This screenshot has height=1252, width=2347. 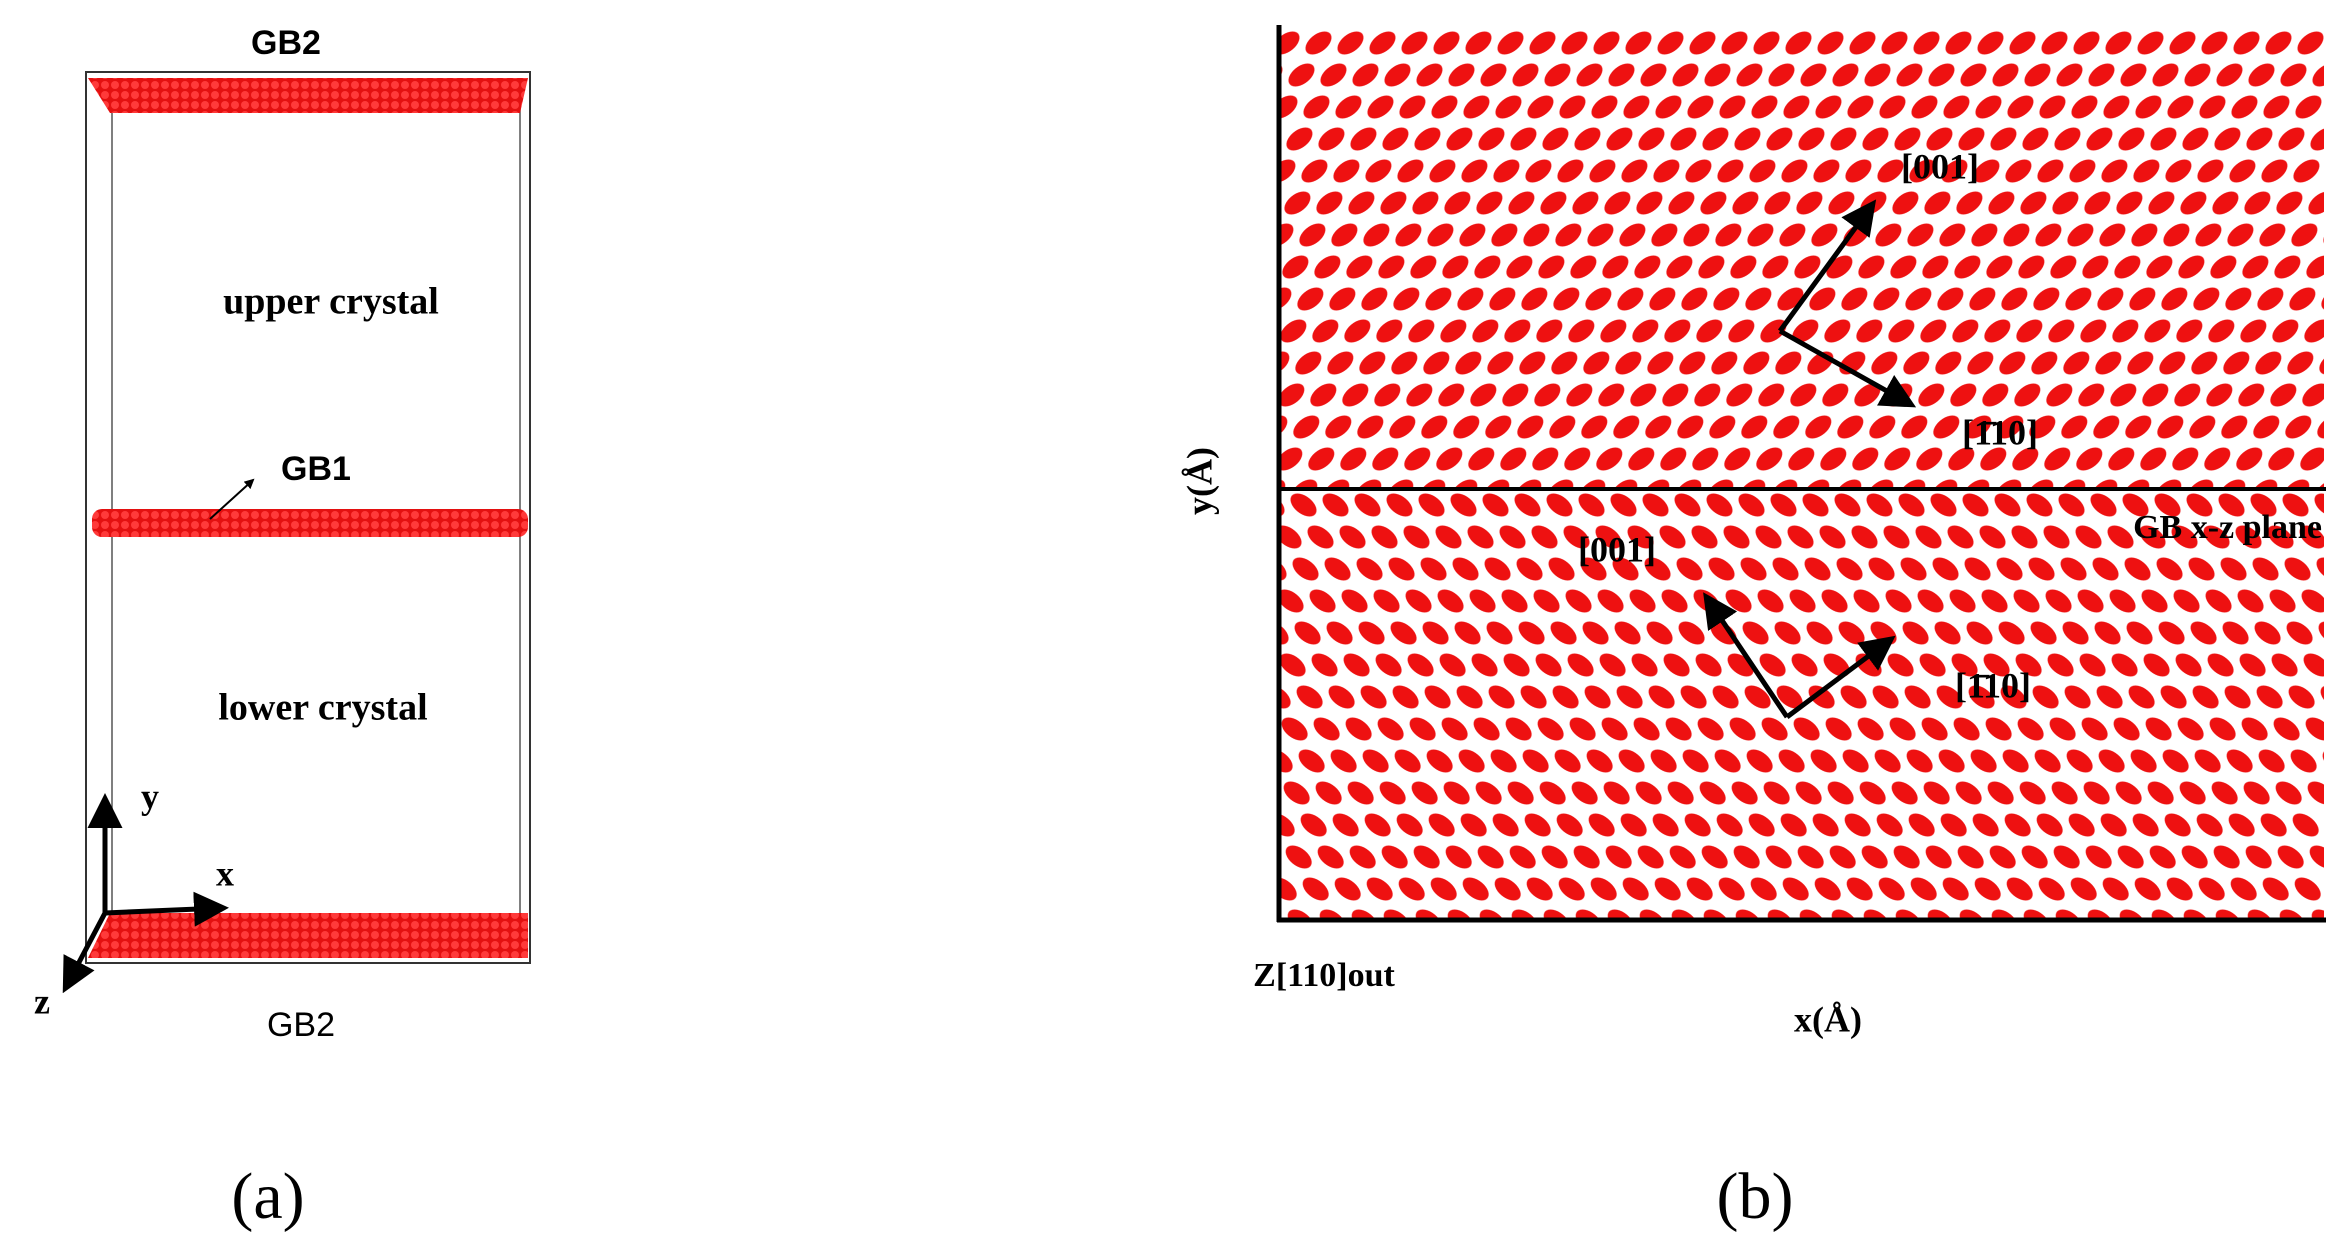 I want to click on gb1-pointer, so click(x=232, y=499).